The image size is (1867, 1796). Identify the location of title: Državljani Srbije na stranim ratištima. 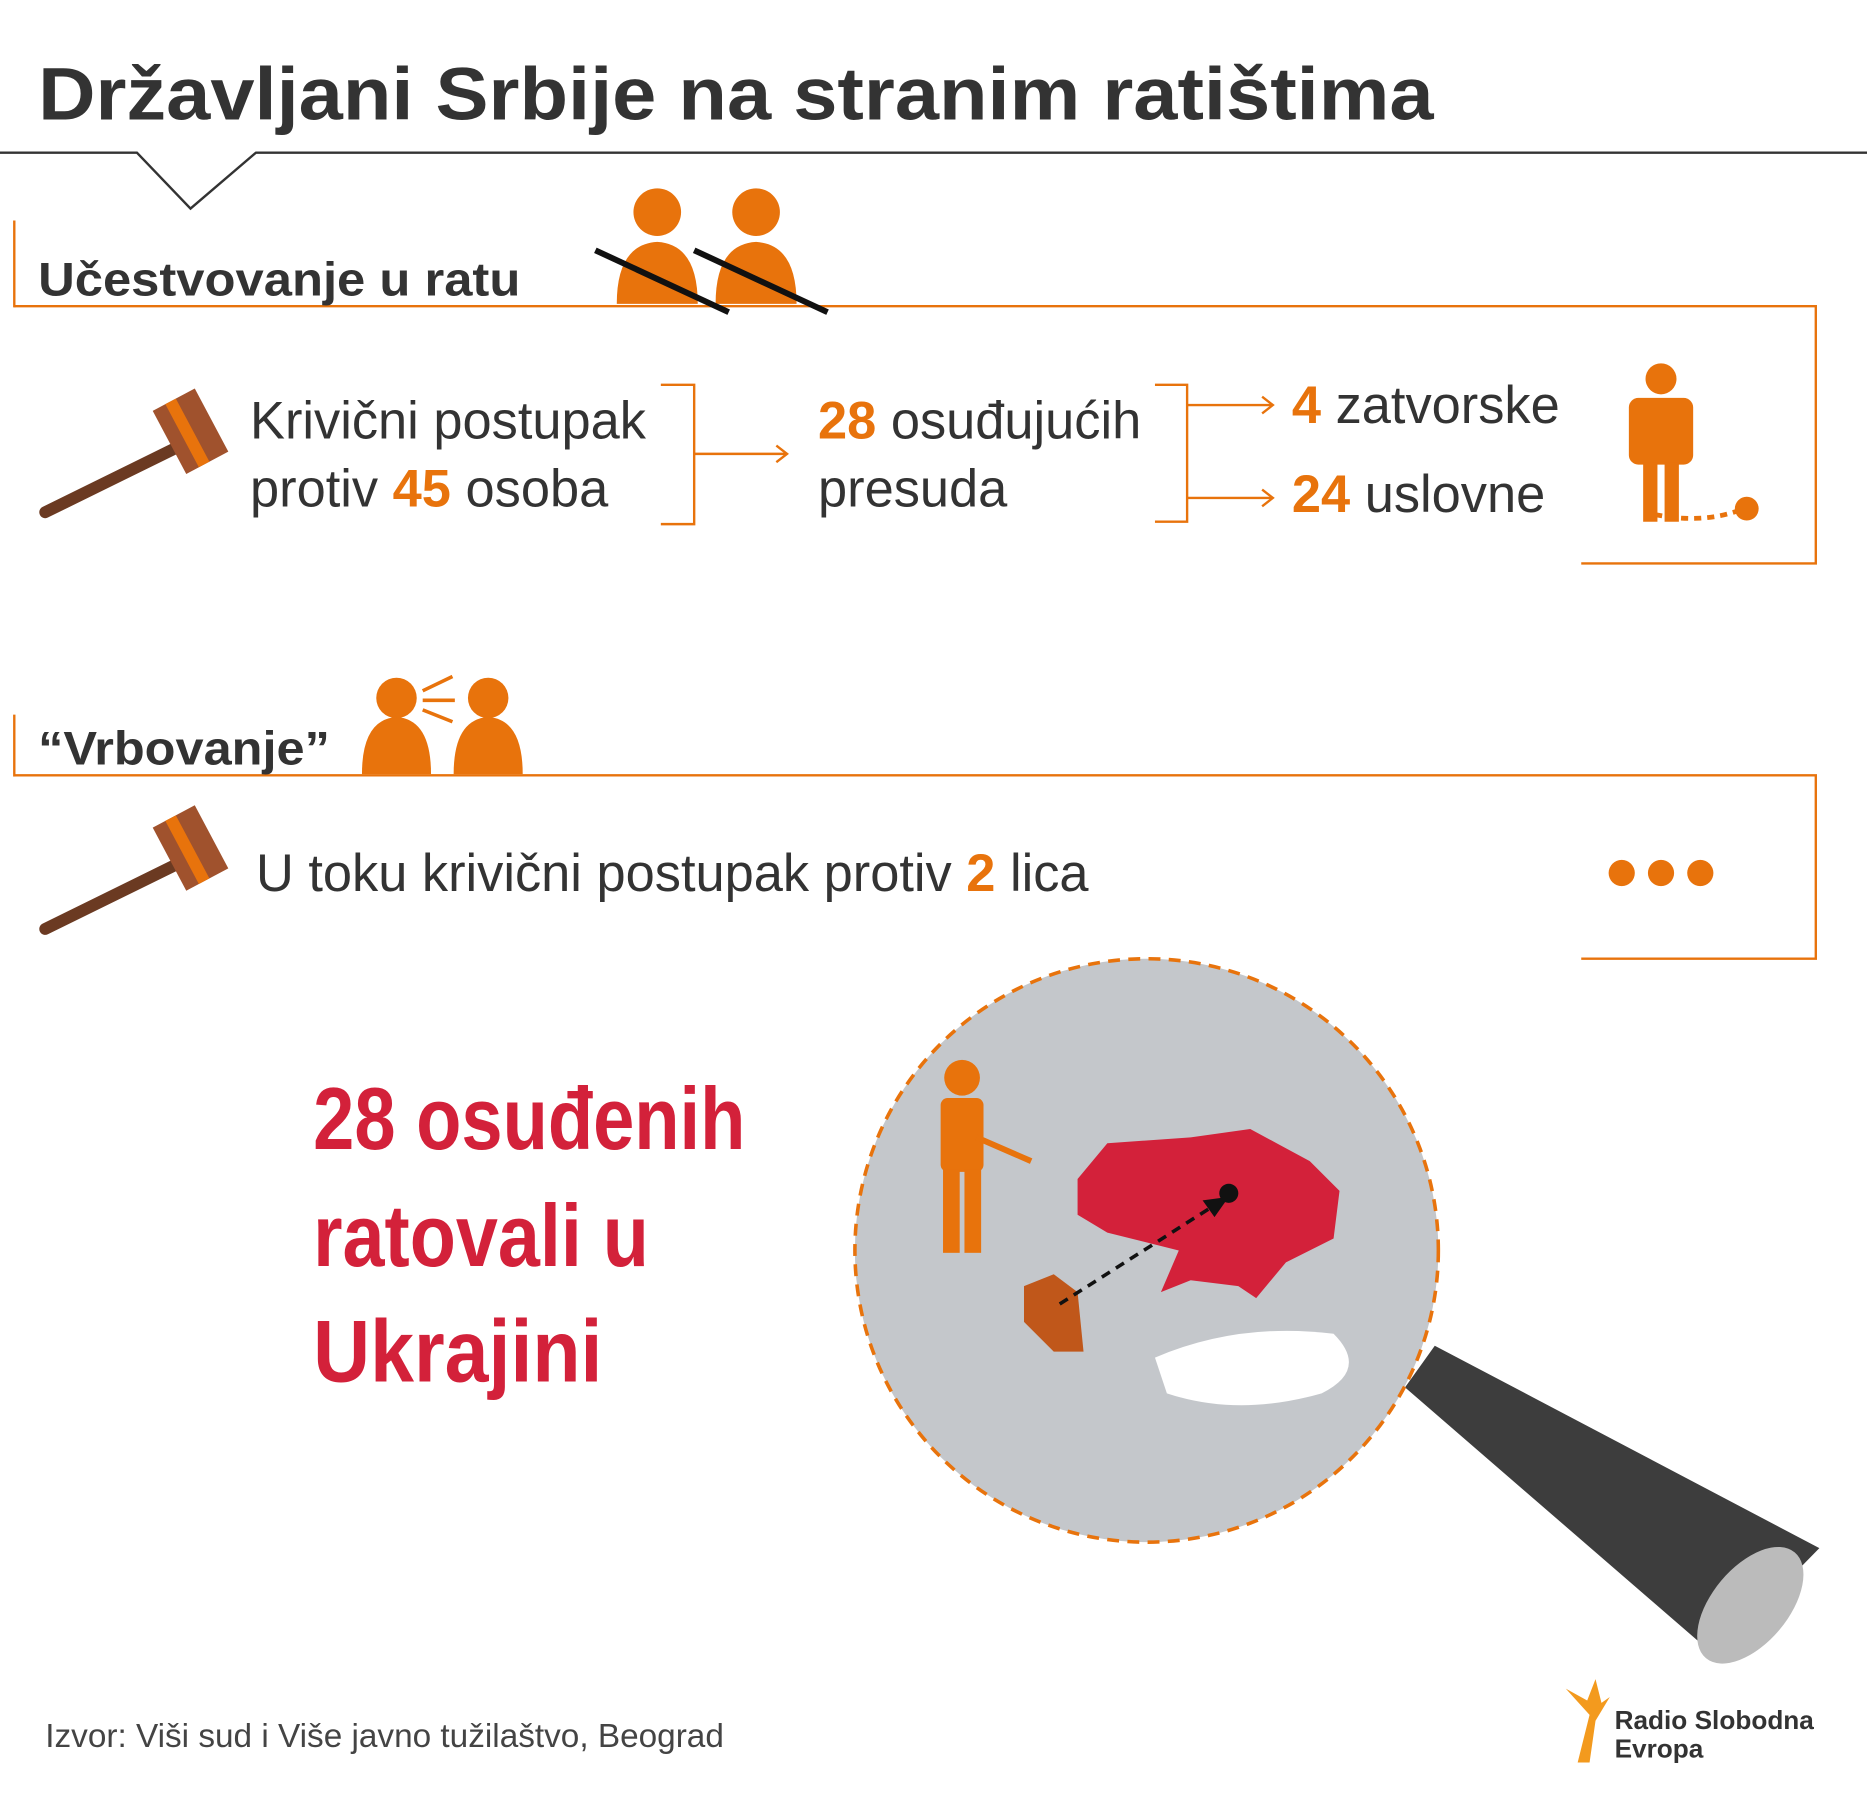
(736, 93).